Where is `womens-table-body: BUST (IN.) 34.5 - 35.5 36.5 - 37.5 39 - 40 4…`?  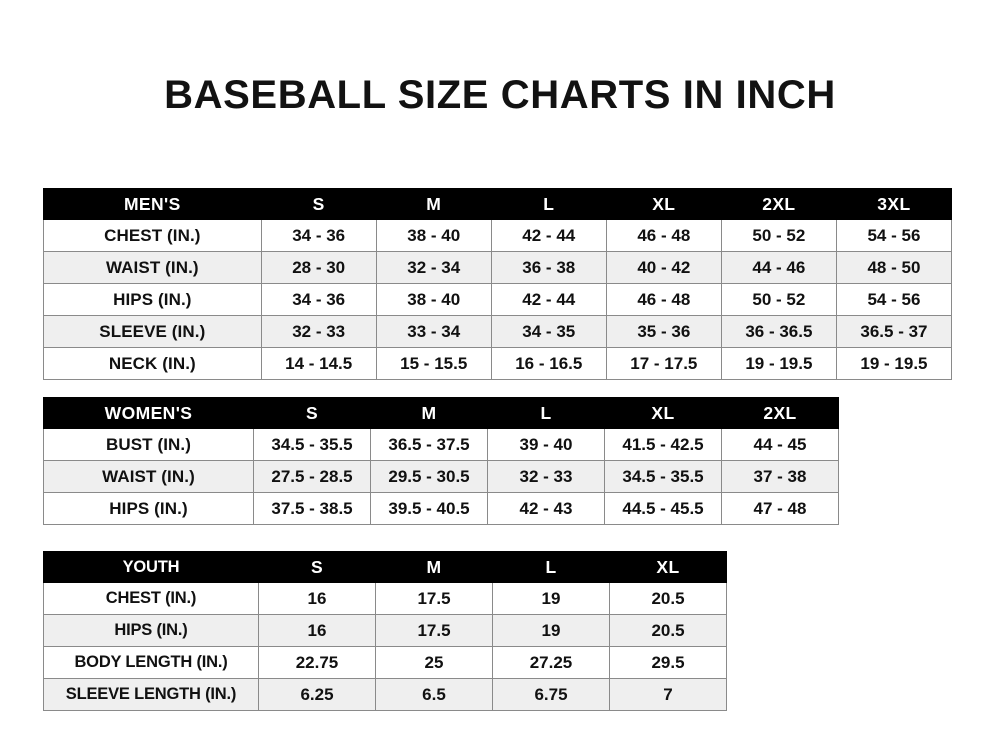
womens-table-body: BUST (IN.) 34.5 - 35.5 36.5 - 37.5 39 - 40 4… is located at coordinates (441, 476).